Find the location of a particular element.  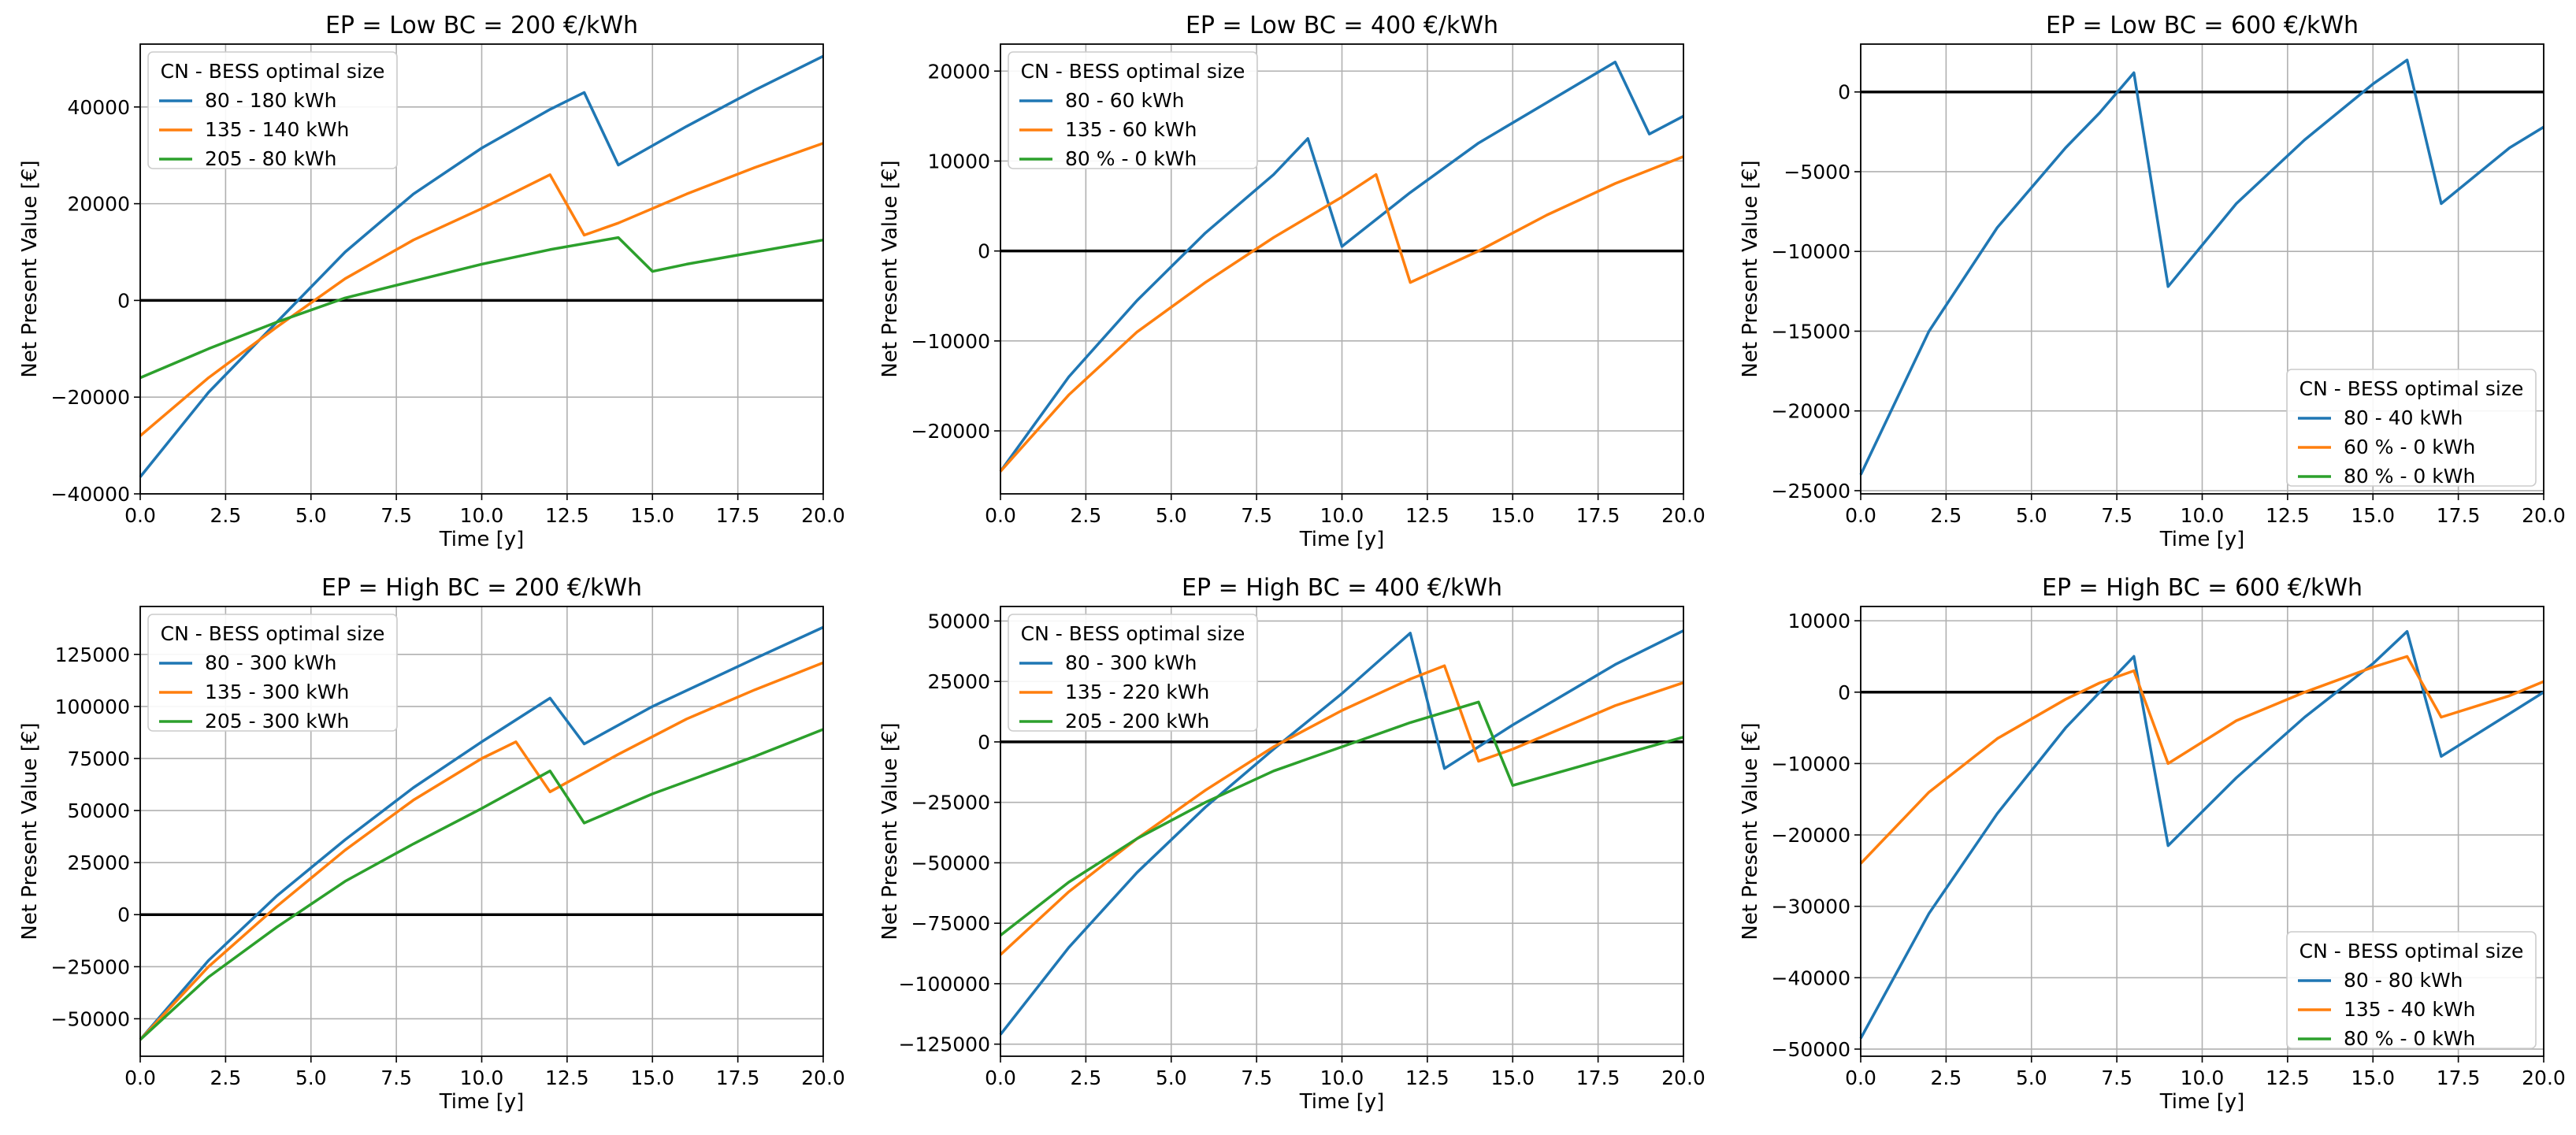

legend-label: 135 - 300 kWh is located at coordinates (277, 692).